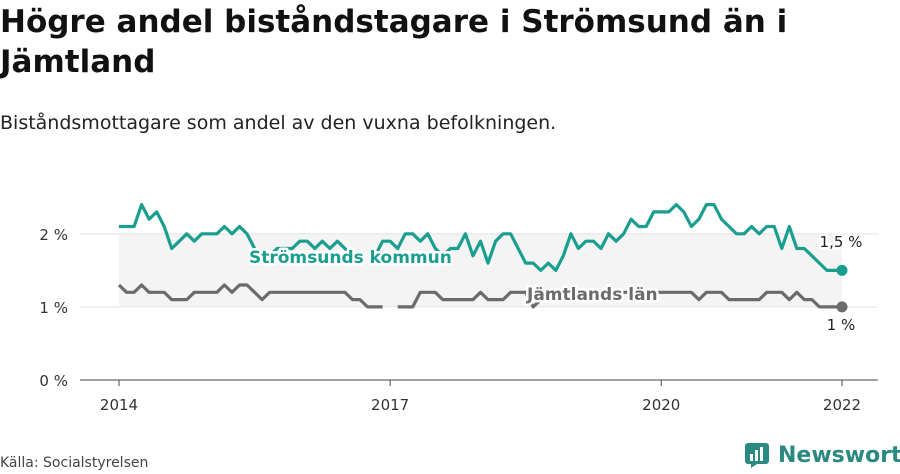  Describe the element at coordinates (757, 455) in the screenshot. I see `newsworthy-logo-icon` at that location.